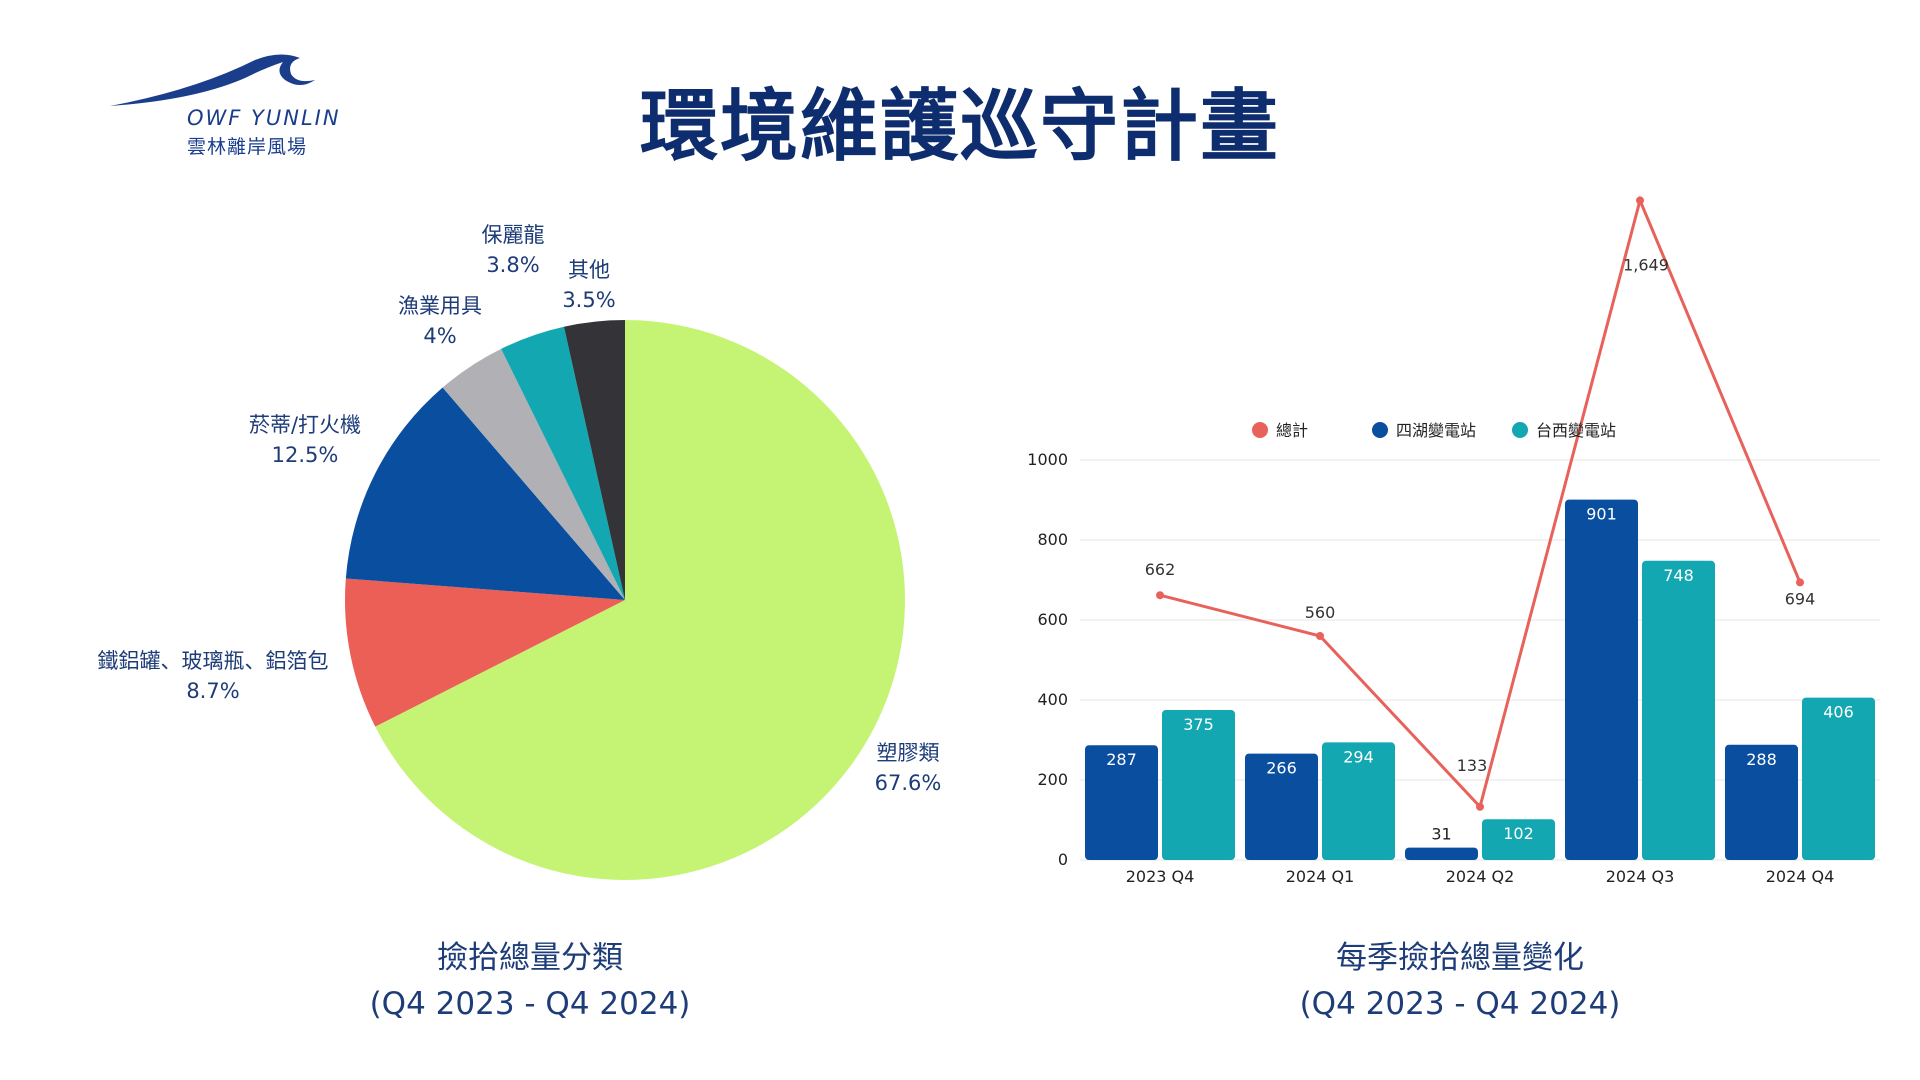 The width and height of the screenshot is (1920, 1080). Describe the element at coordinates (1518, 833) in the screenshot. I see `bar-value-label: 102` at that location.